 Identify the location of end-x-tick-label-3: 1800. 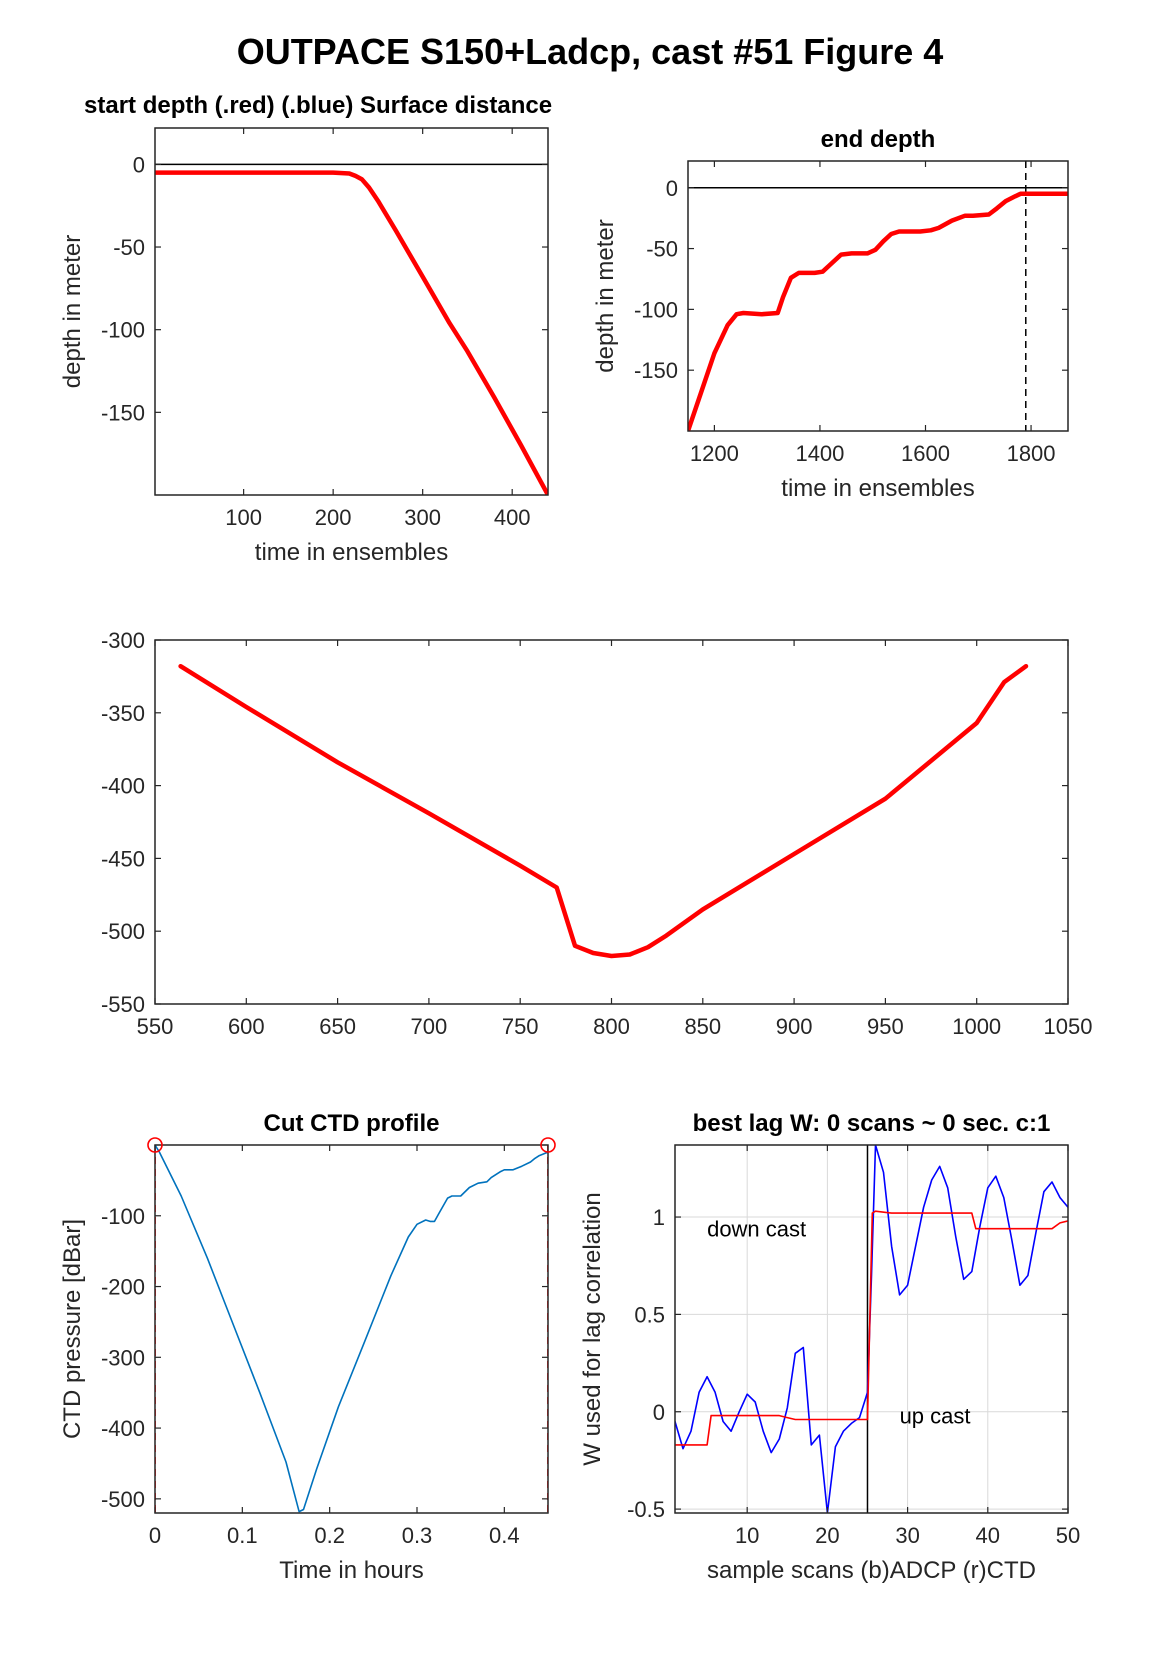
(1031, 453).